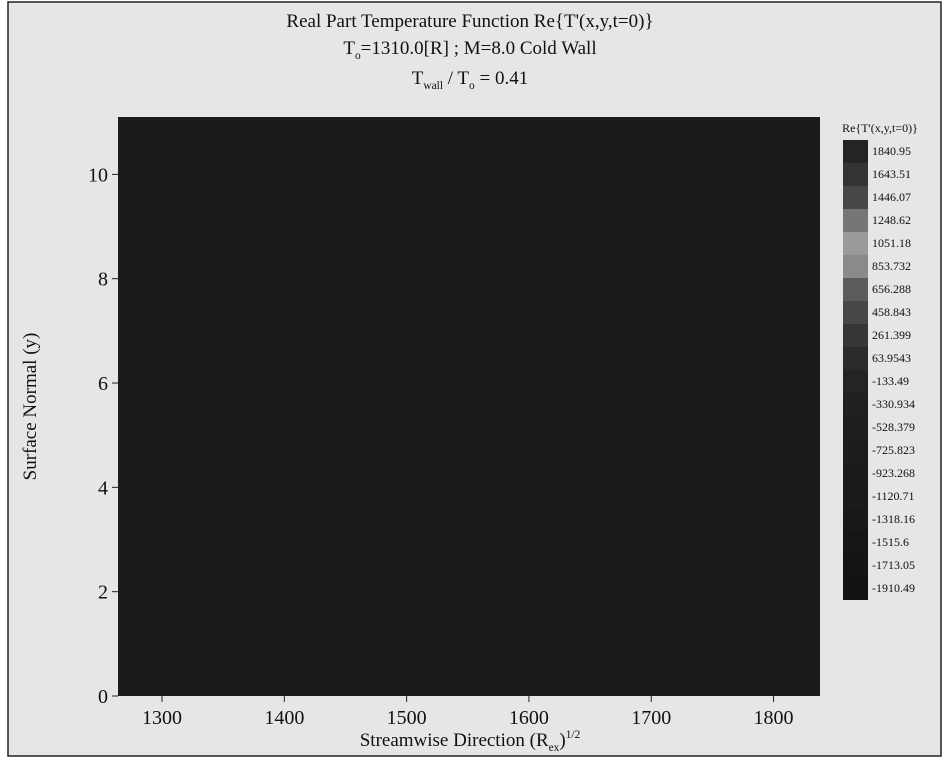 The width and height of the screenshot is (948, 764). Describe the element at coordinates (891, 335) in the screenshot. I see `colorbar-label: 261.399` at that location.